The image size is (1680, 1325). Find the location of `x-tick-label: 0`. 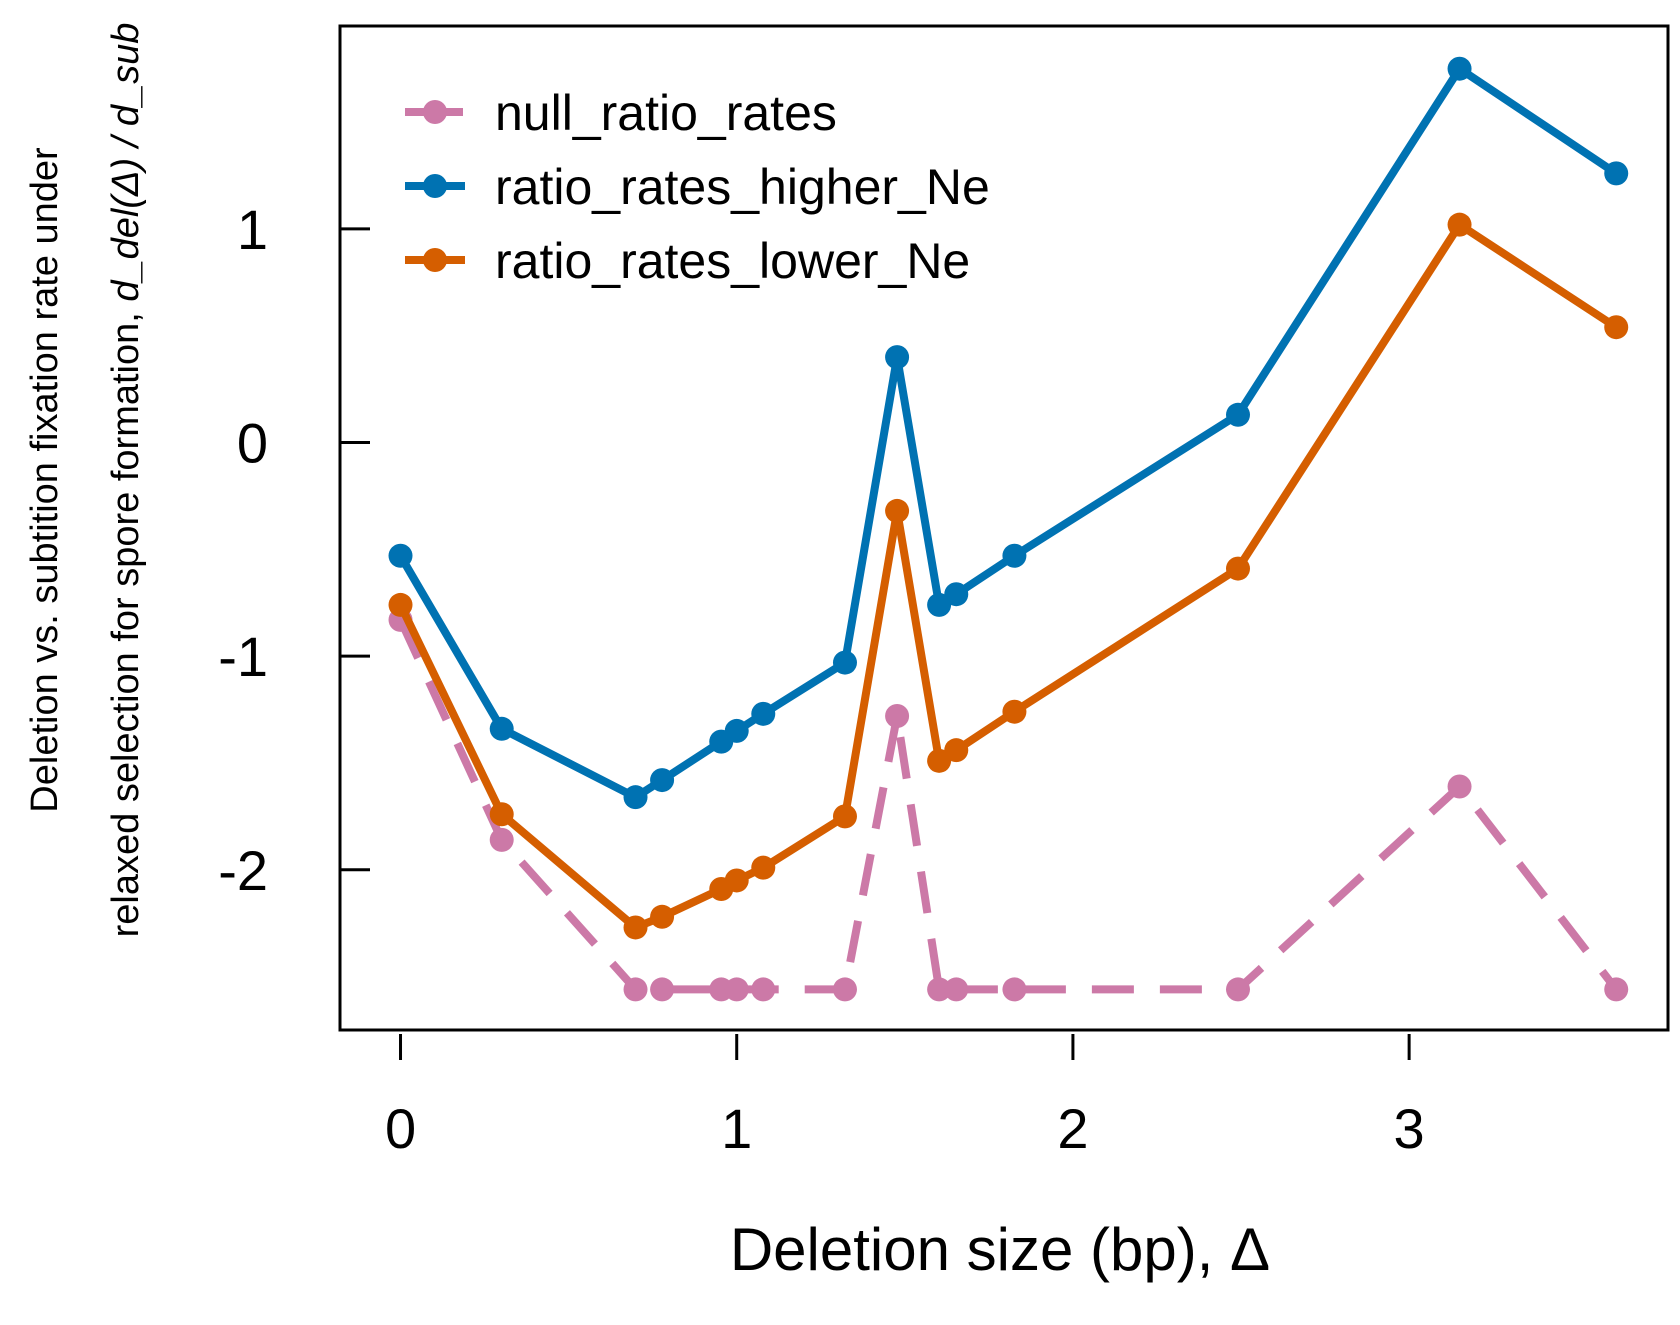

x-tick-label: 0 is located at coordinates (400, 1128).